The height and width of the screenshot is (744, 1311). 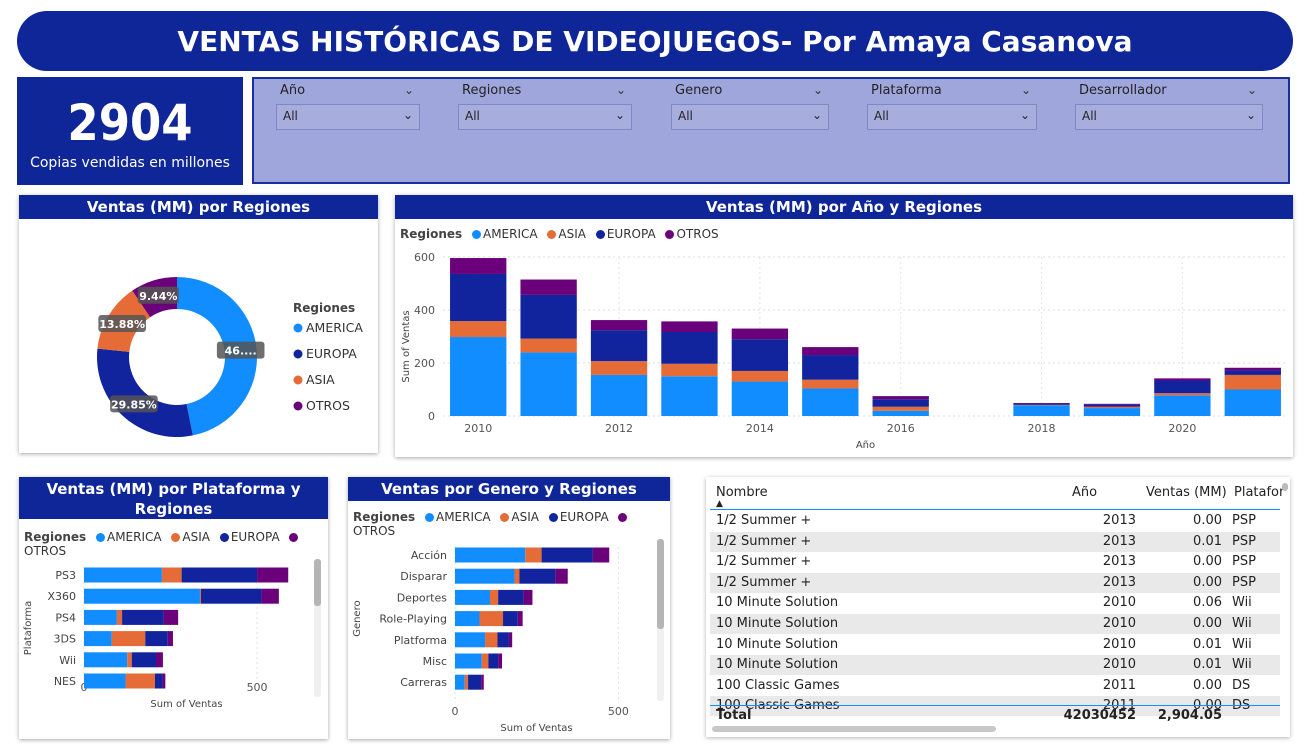 I want to click on bar-ps3-europa, so click(x=219, y=575).